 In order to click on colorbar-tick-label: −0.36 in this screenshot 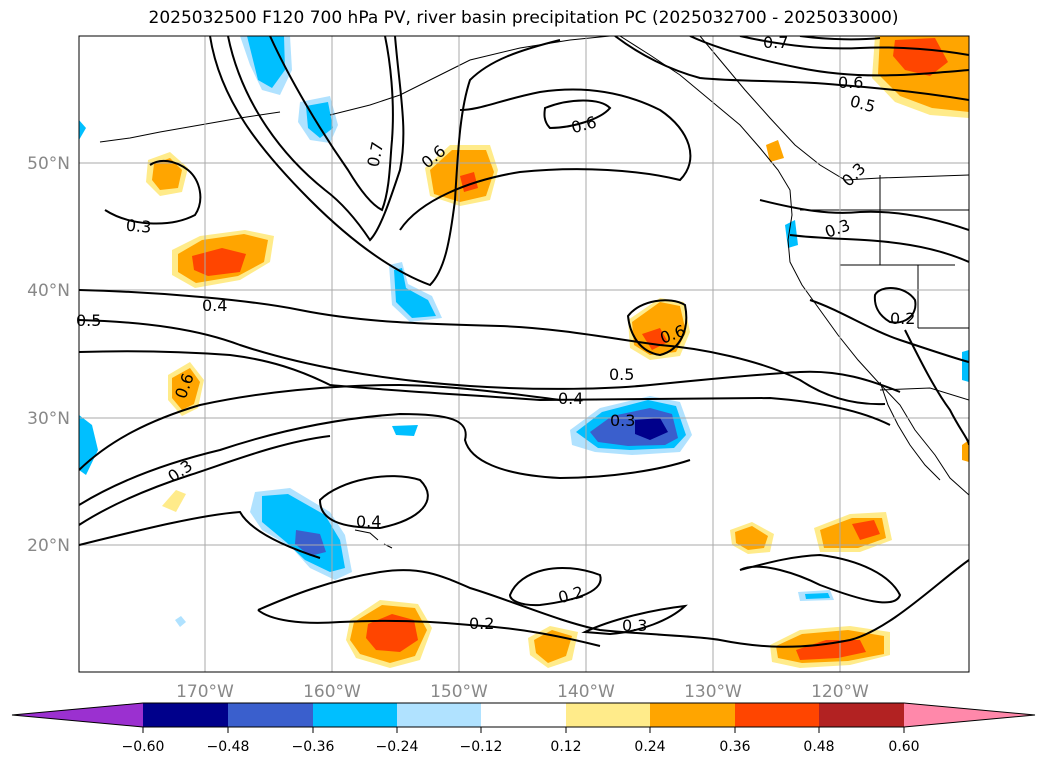, I will do `click(313, 747)`.